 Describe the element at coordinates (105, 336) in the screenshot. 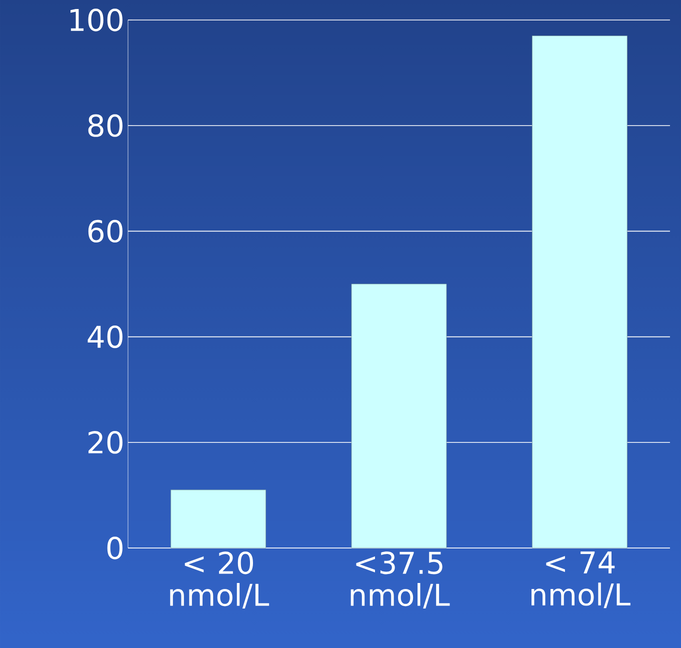

I see `y-tick-label: 40` at that location.